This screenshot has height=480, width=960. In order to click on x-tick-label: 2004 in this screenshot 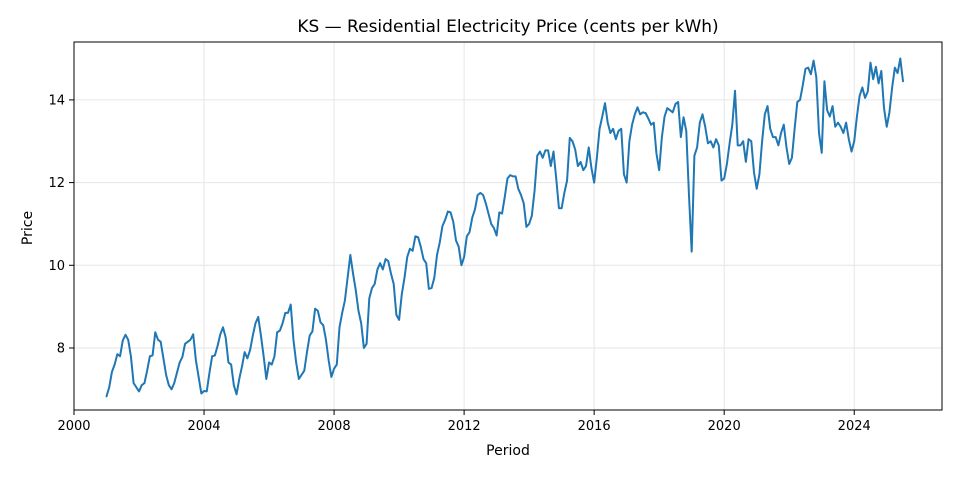, I will do `click(203, 426)`.